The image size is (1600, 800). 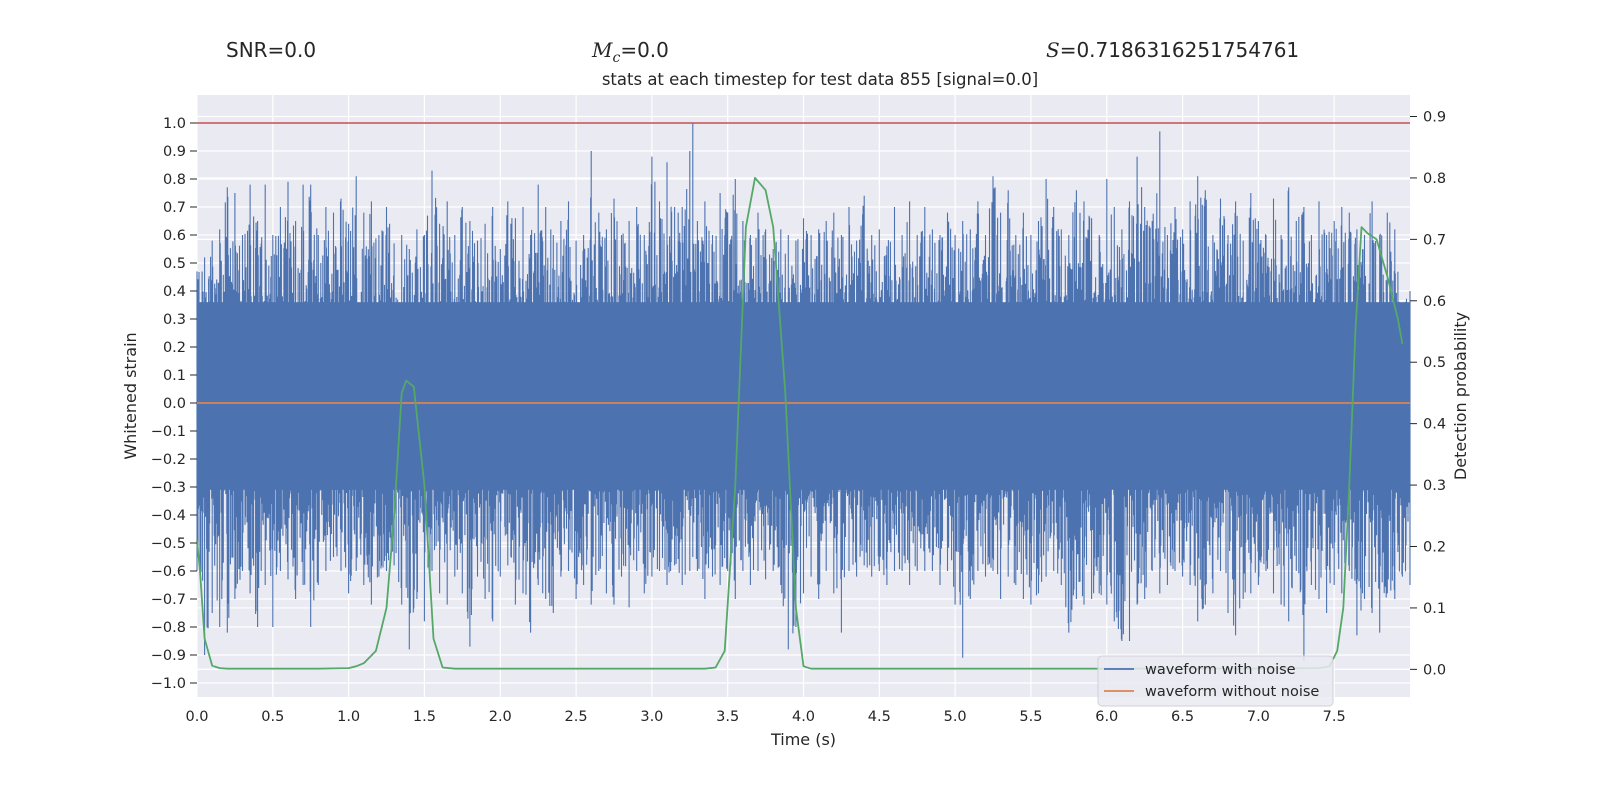 What do you see at coordinates (1179, 50) in the screenshot?
I see `score-value: =0.7186316251754761` at bounding box center [1179, 50].